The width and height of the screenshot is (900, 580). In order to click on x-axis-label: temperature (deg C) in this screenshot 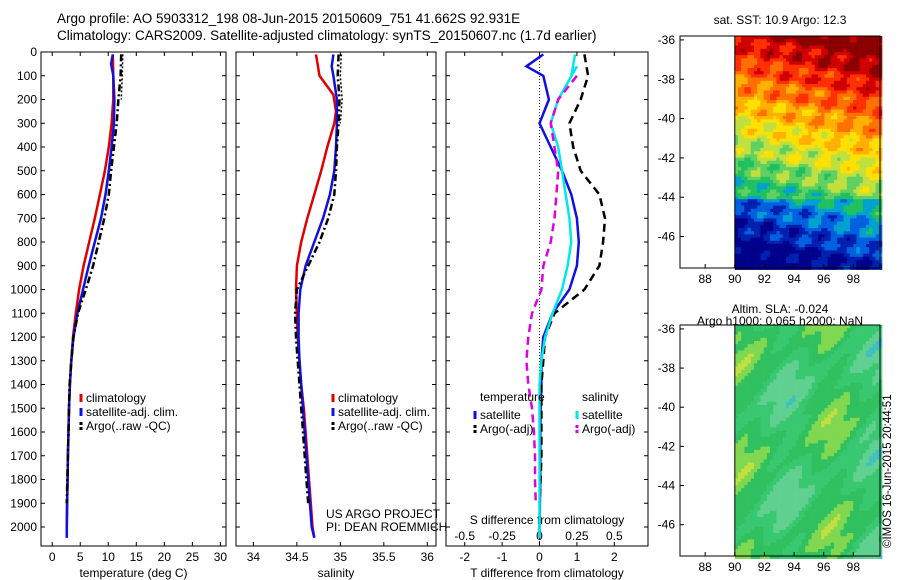, I will do `click(133, 573)`.